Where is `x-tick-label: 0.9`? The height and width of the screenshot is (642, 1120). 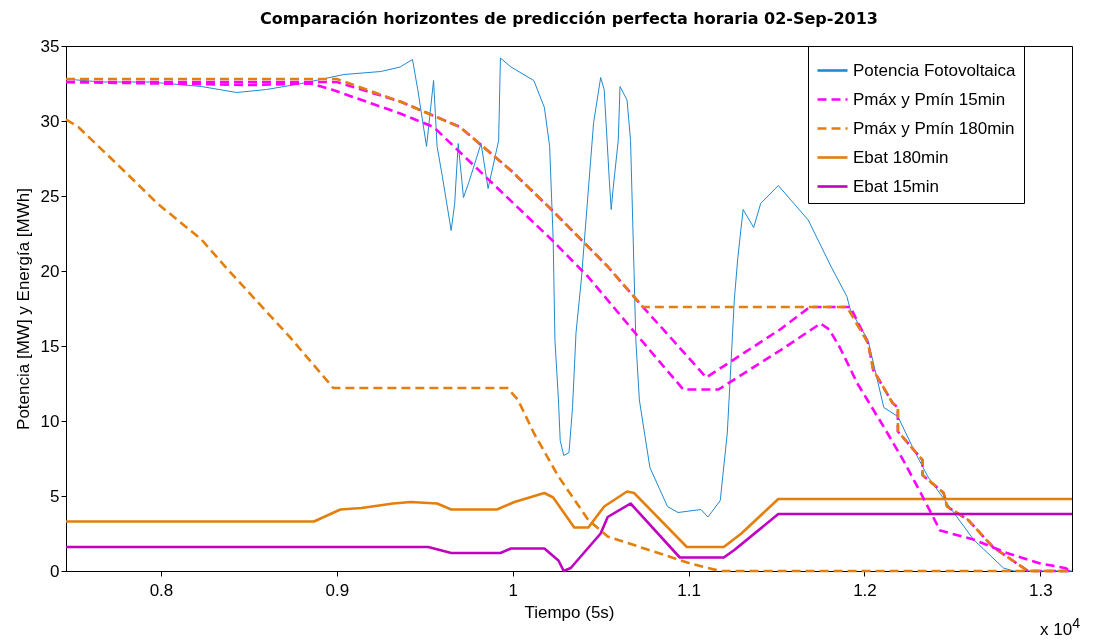 x-tick-label: 0.9 is located at coordinates (337, 590).